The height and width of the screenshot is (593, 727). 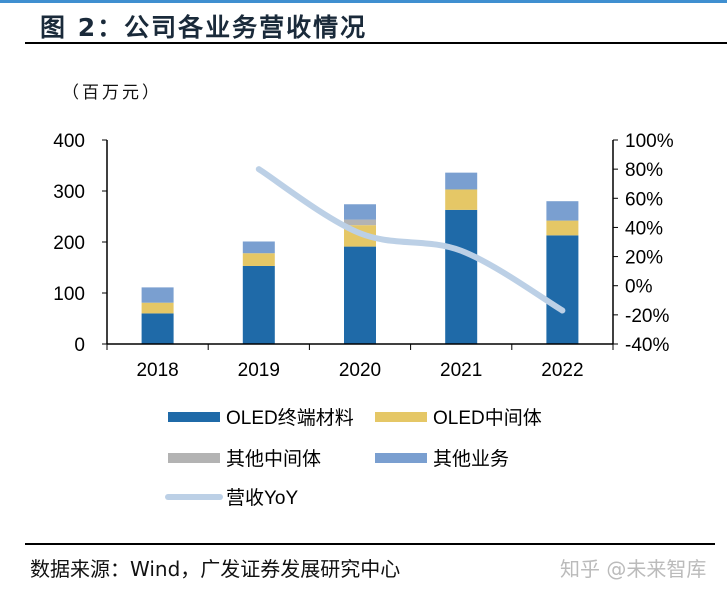 I want to click on legend-label: OLED终端材料, so click(x=290, y=418).